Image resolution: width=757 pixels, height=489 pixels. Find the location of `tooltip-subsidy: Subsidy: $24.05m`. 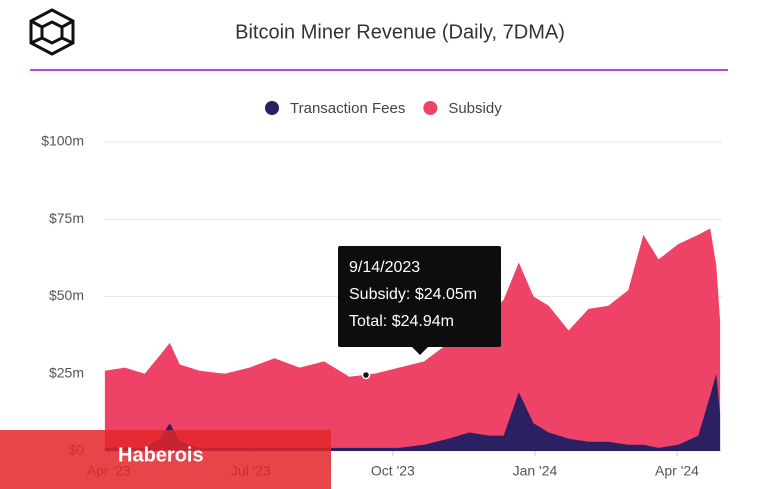

tooltip-subsidy: Subsidy: $24.05m is located at coordinates (413, 294).